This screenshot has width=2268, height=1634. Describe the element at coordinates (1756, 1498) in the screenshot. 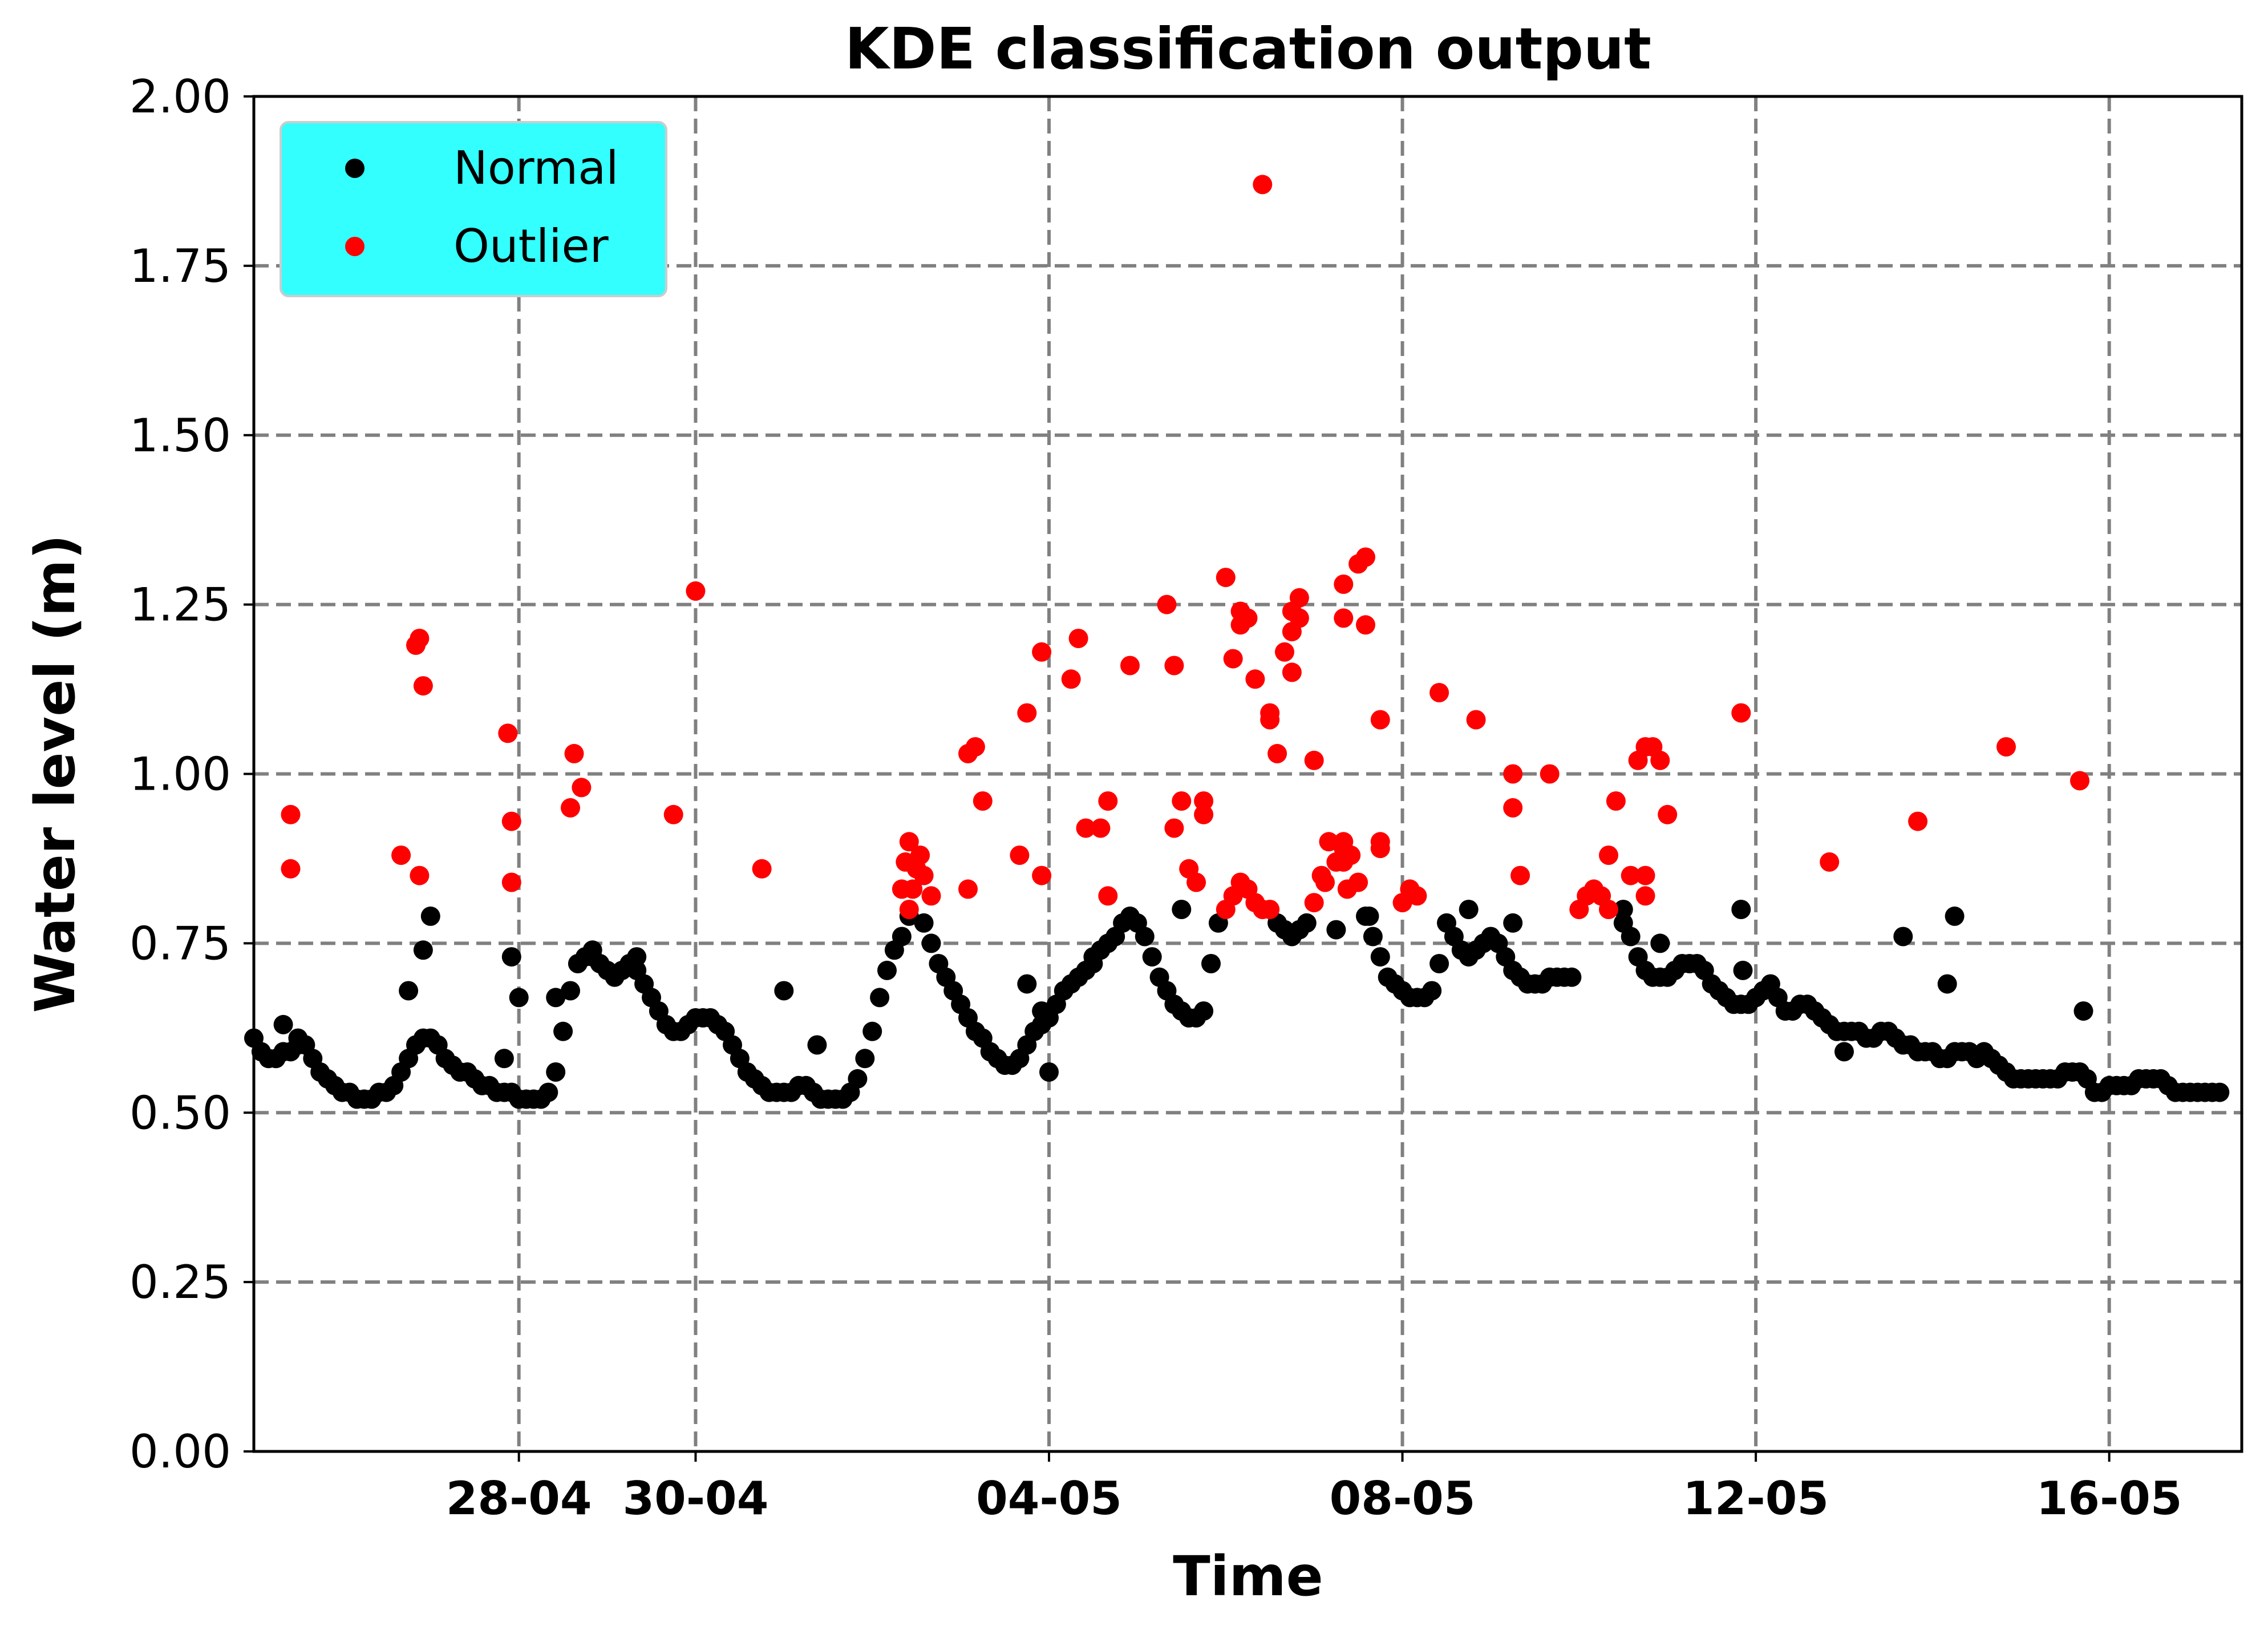

I see `x-tick-label: 12-05` at that location.